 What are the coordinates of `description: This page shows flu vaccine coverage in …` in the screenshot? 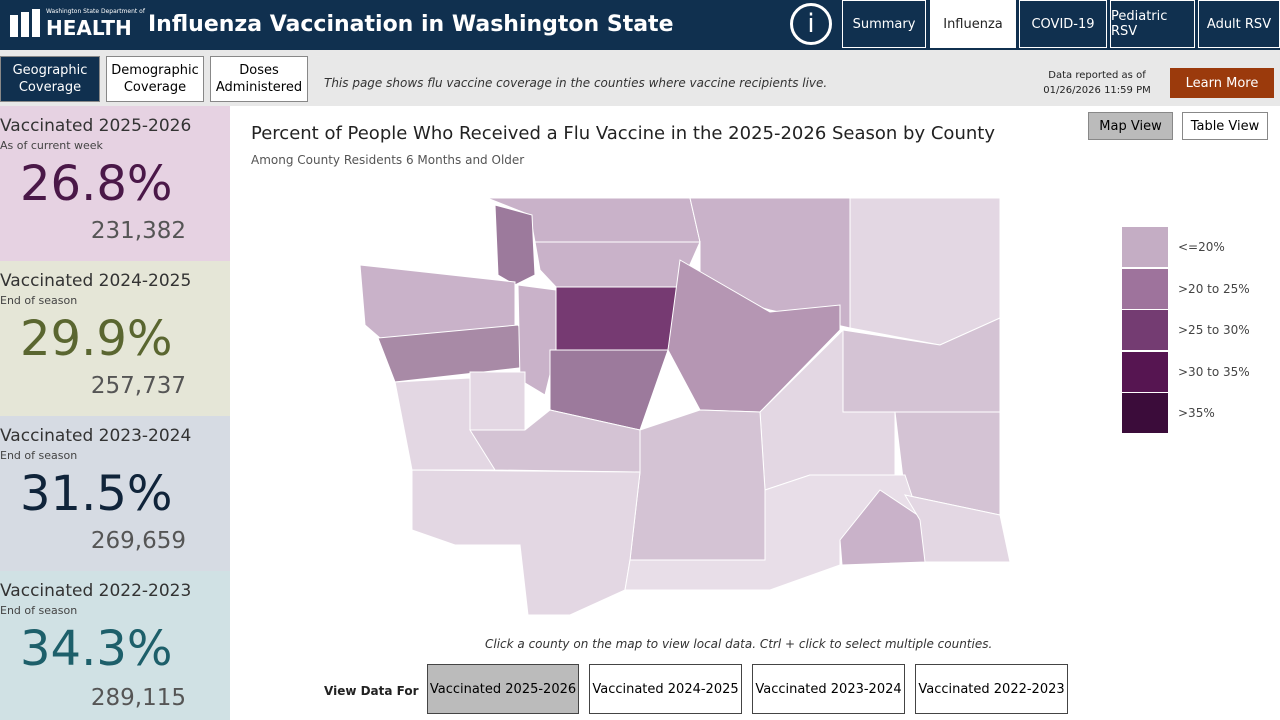 It's located at (576, 83).